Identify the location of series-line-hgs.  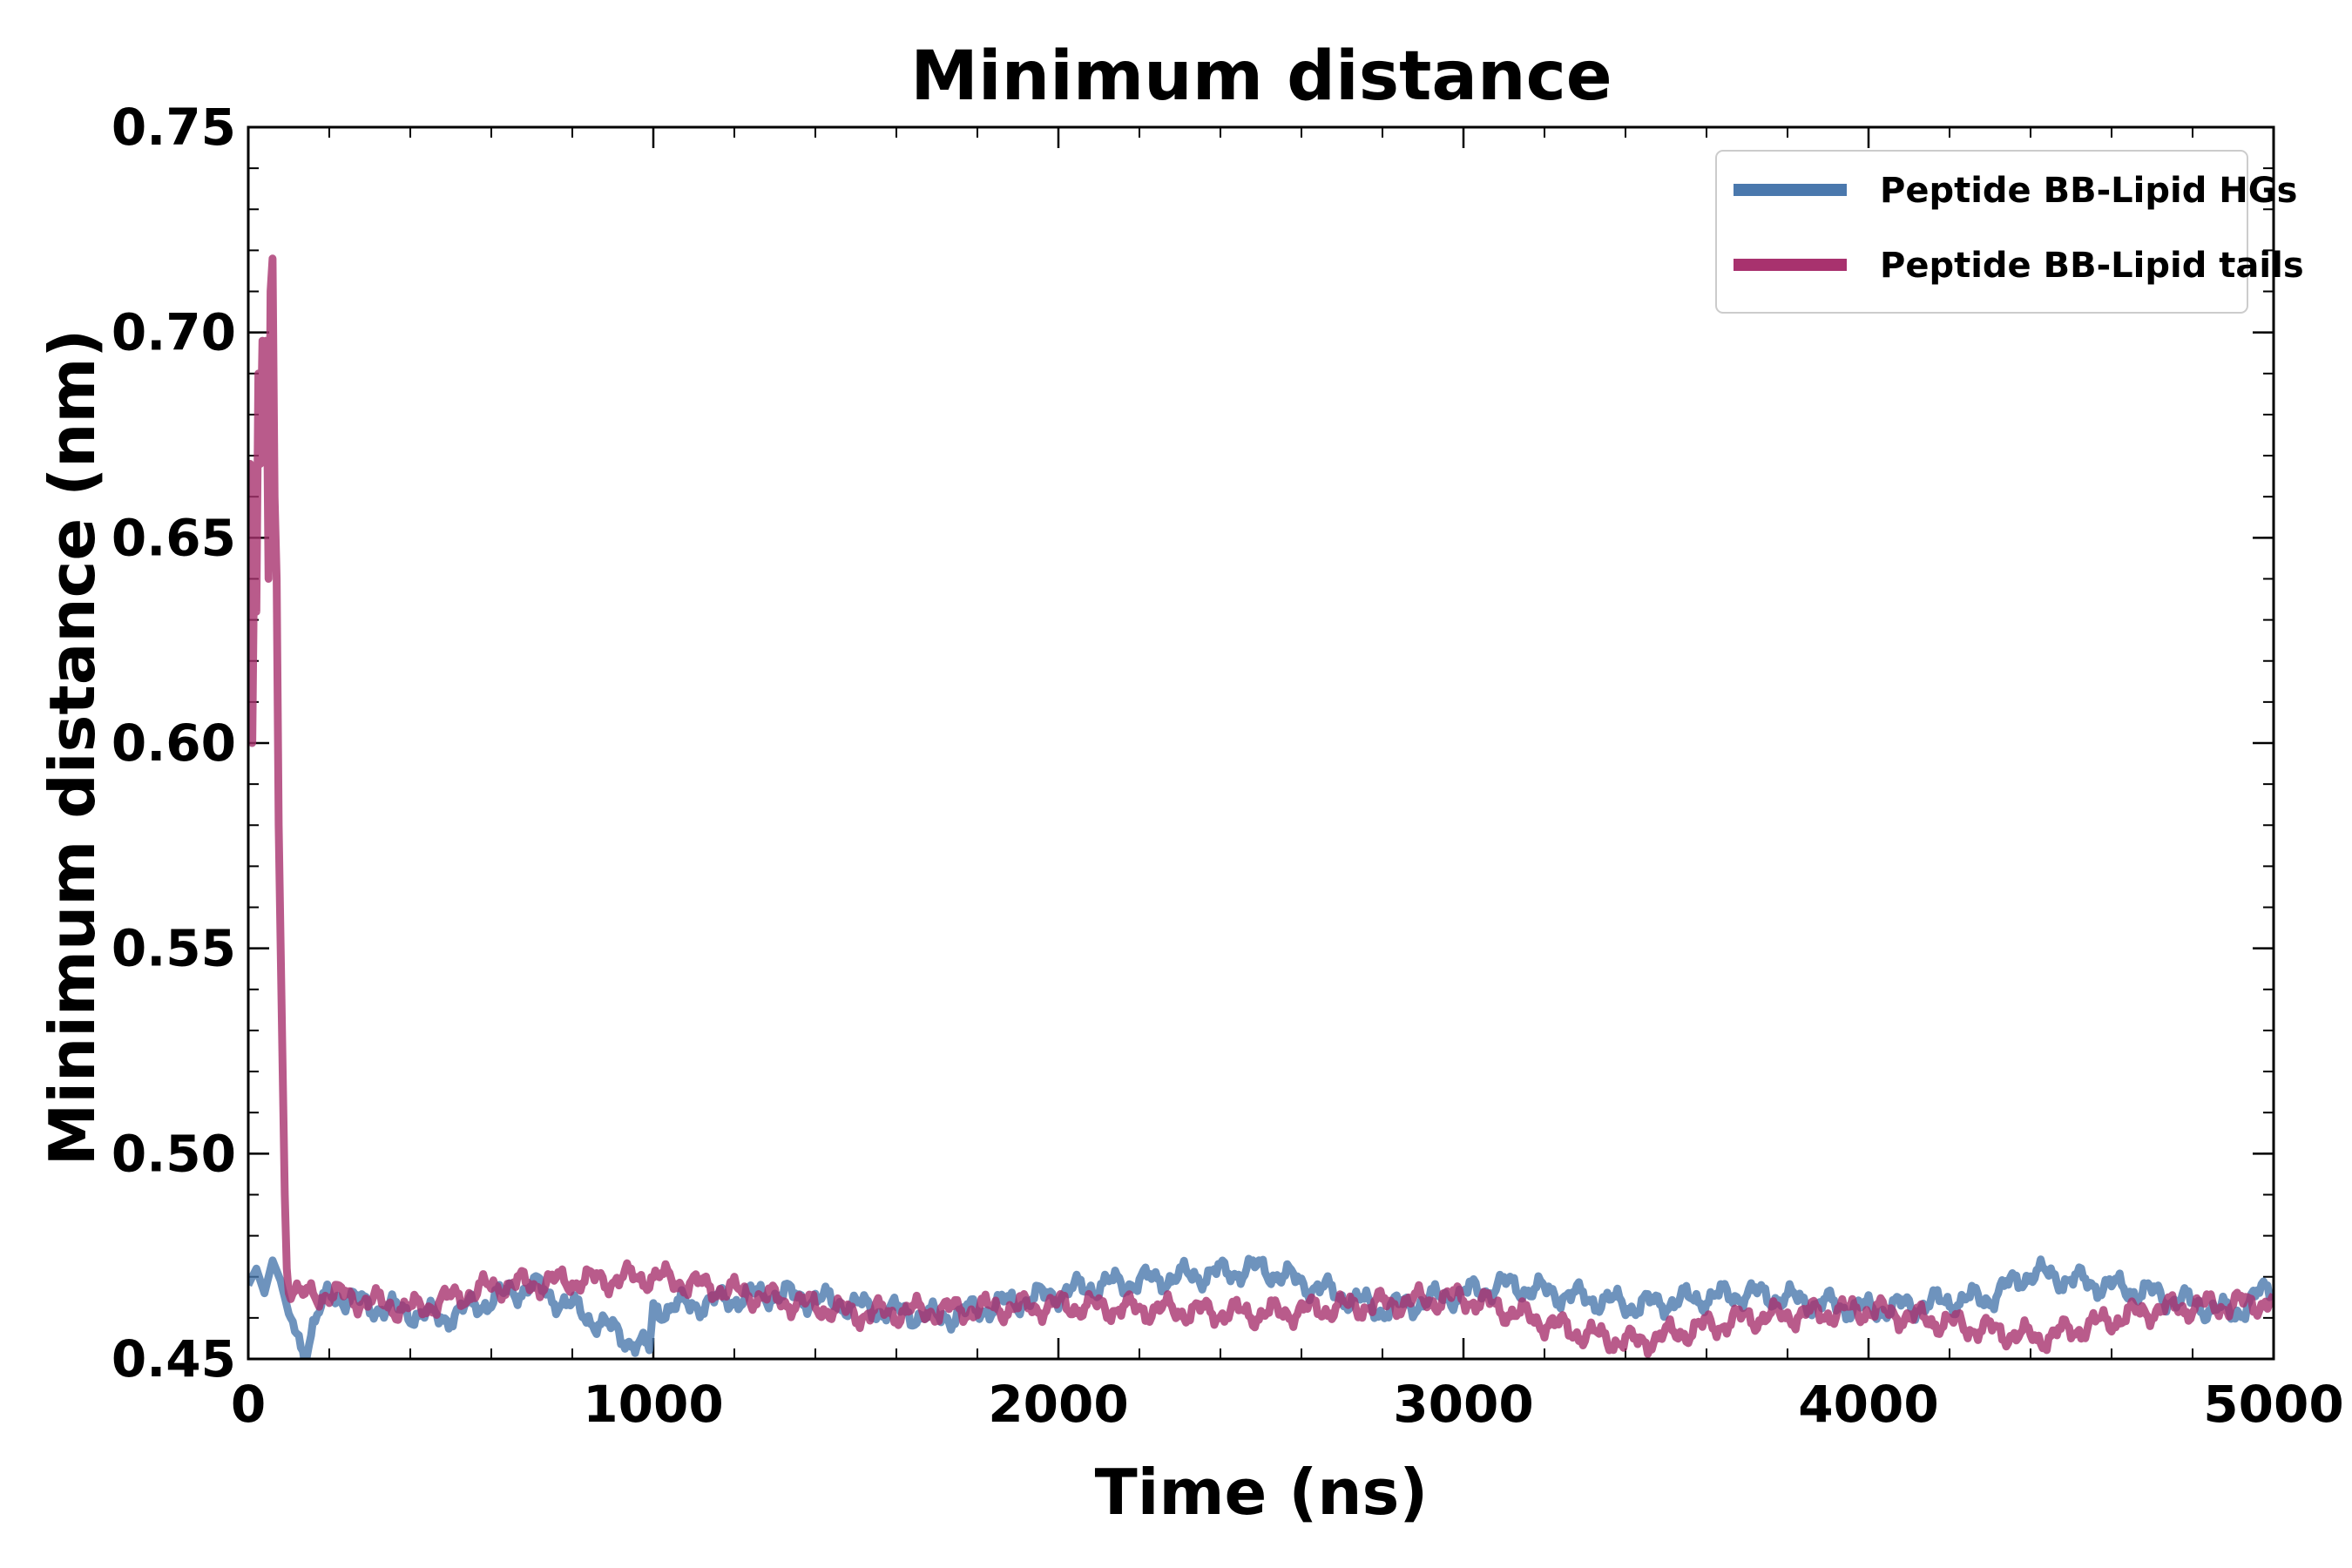
(1261, 1306).